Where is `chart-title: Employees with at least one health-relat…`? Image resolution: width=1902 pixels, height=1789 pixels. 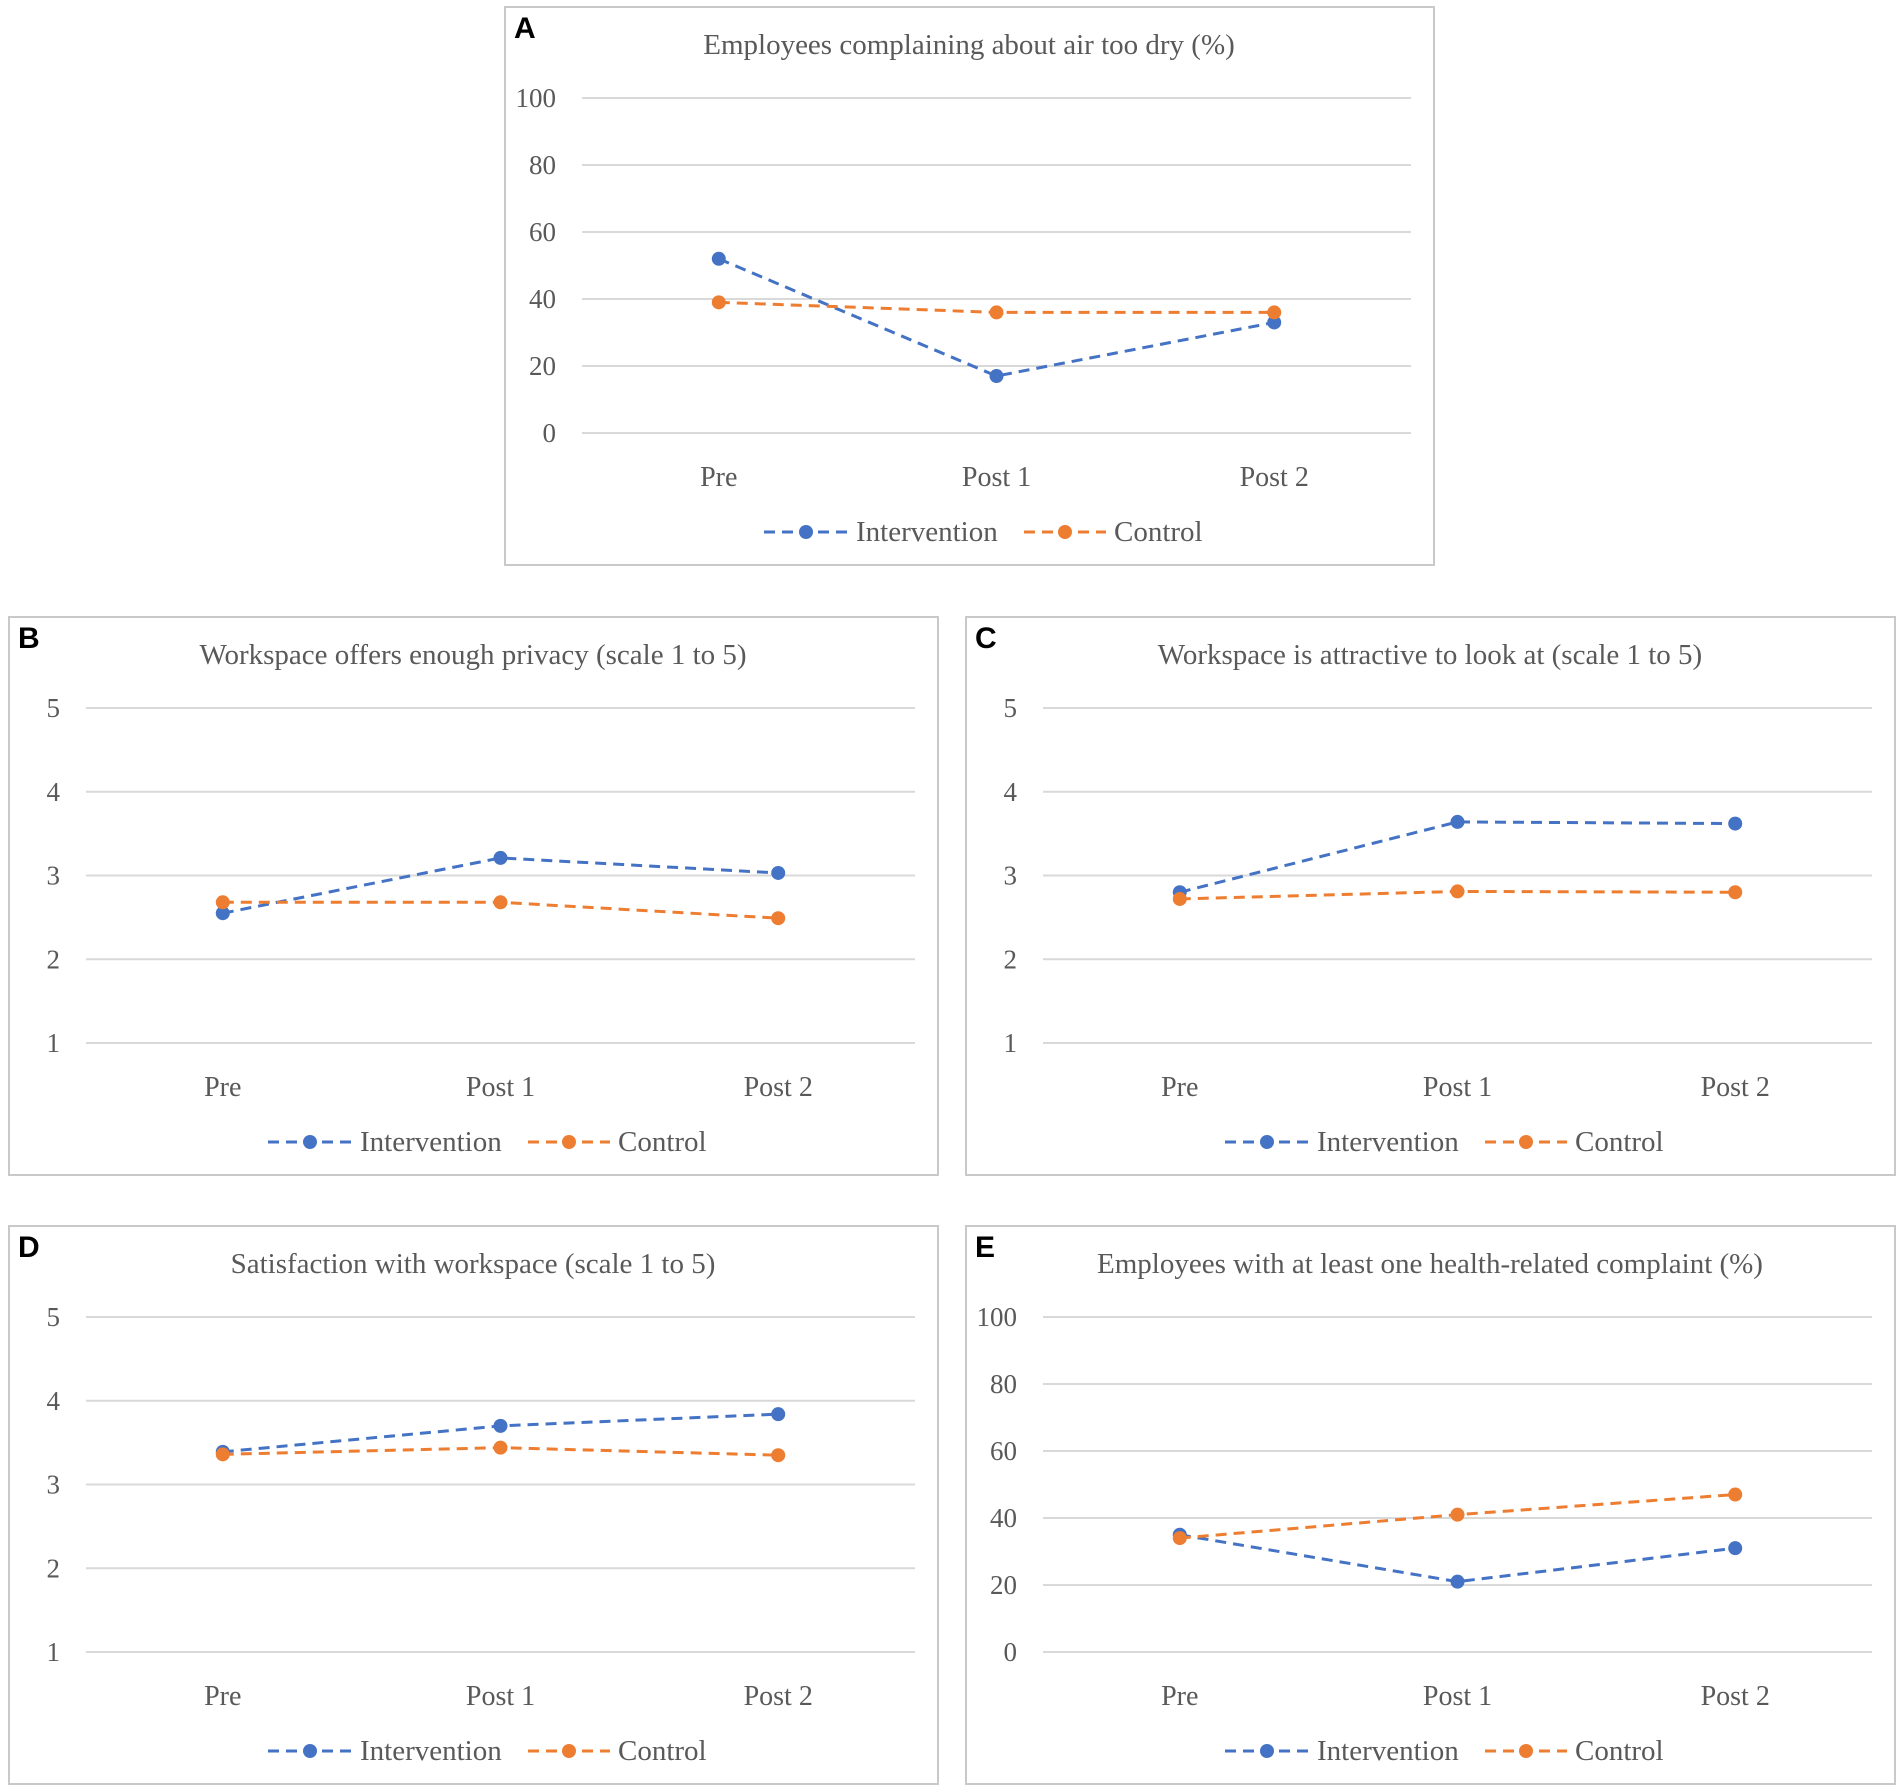 chart-title: Employees with at least one health-relat… is located at coordinates (1430, 1264).